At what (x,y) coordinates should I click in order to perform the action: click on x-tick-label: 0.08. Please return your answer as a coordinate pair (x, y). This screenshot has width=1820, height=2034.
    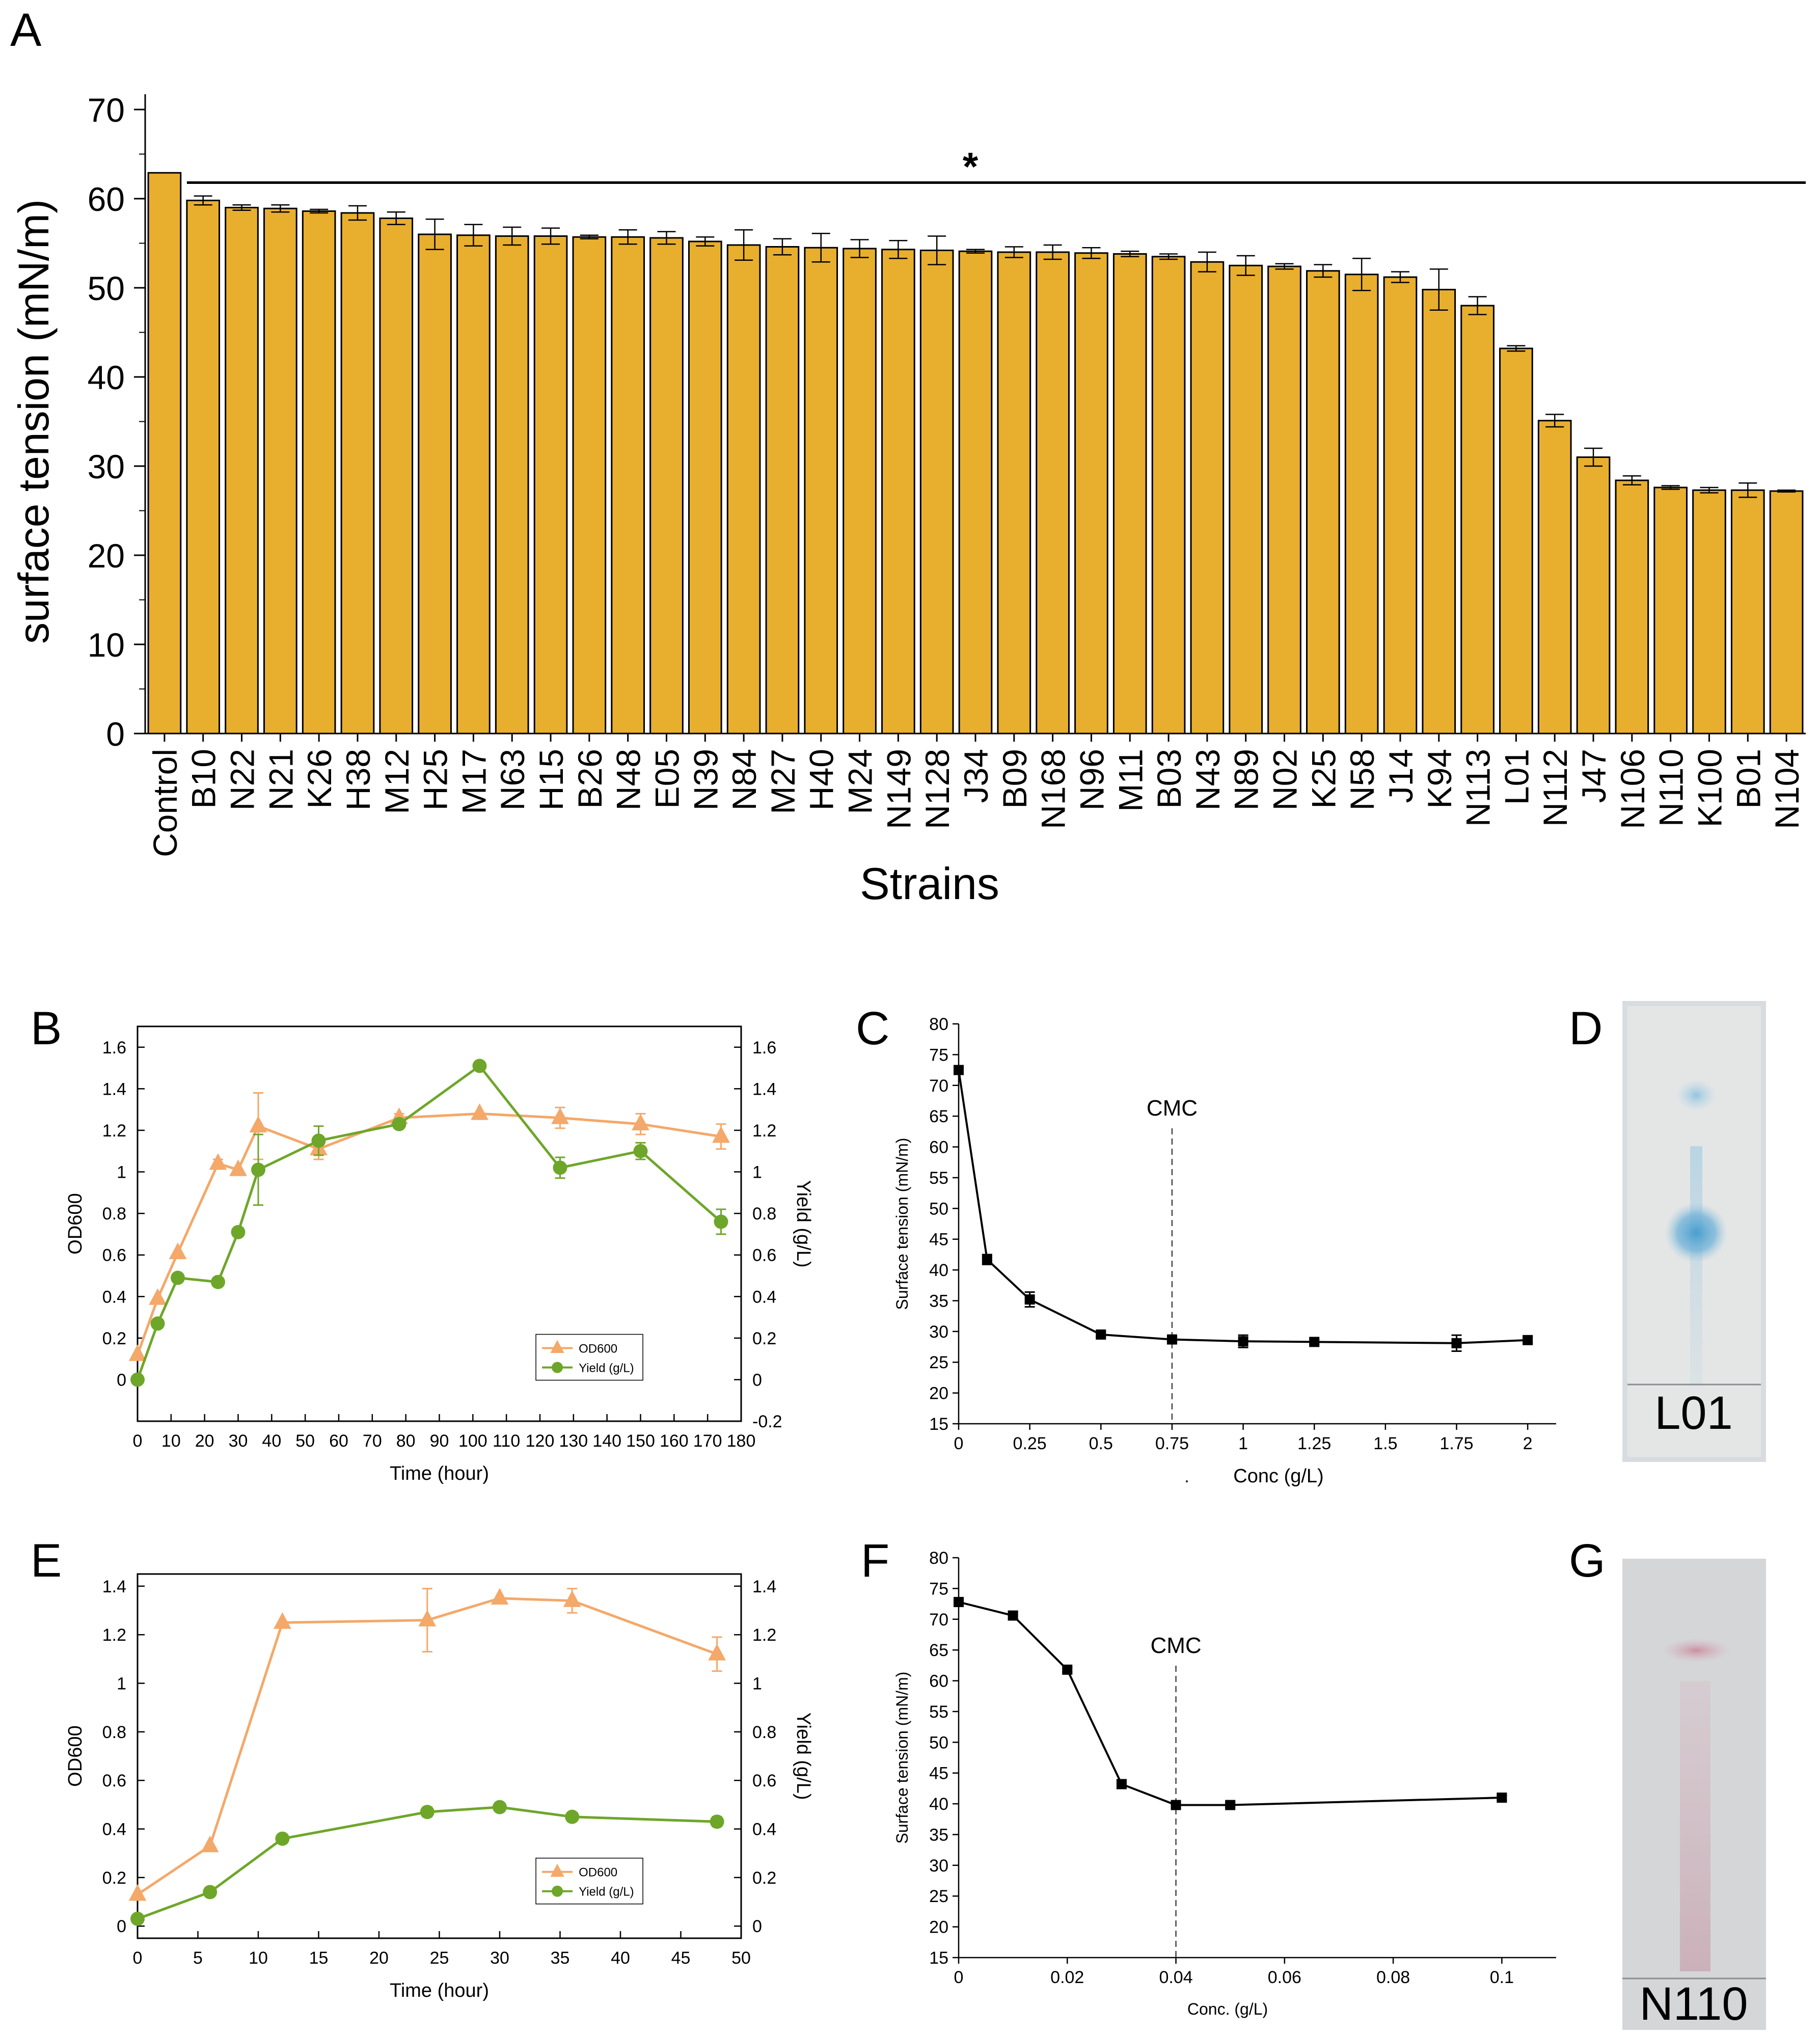
    Looking at the image, I should click on (1393, 1977).